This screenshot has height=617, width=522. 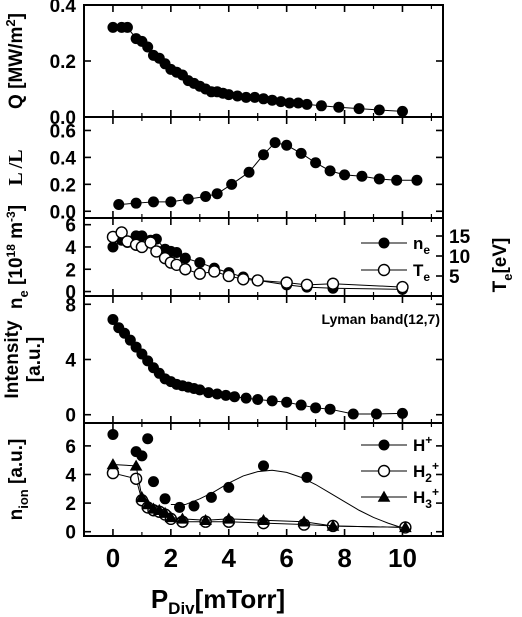 I want to click on y2-axis-label: Te[eV], so click(x=502, y=265).